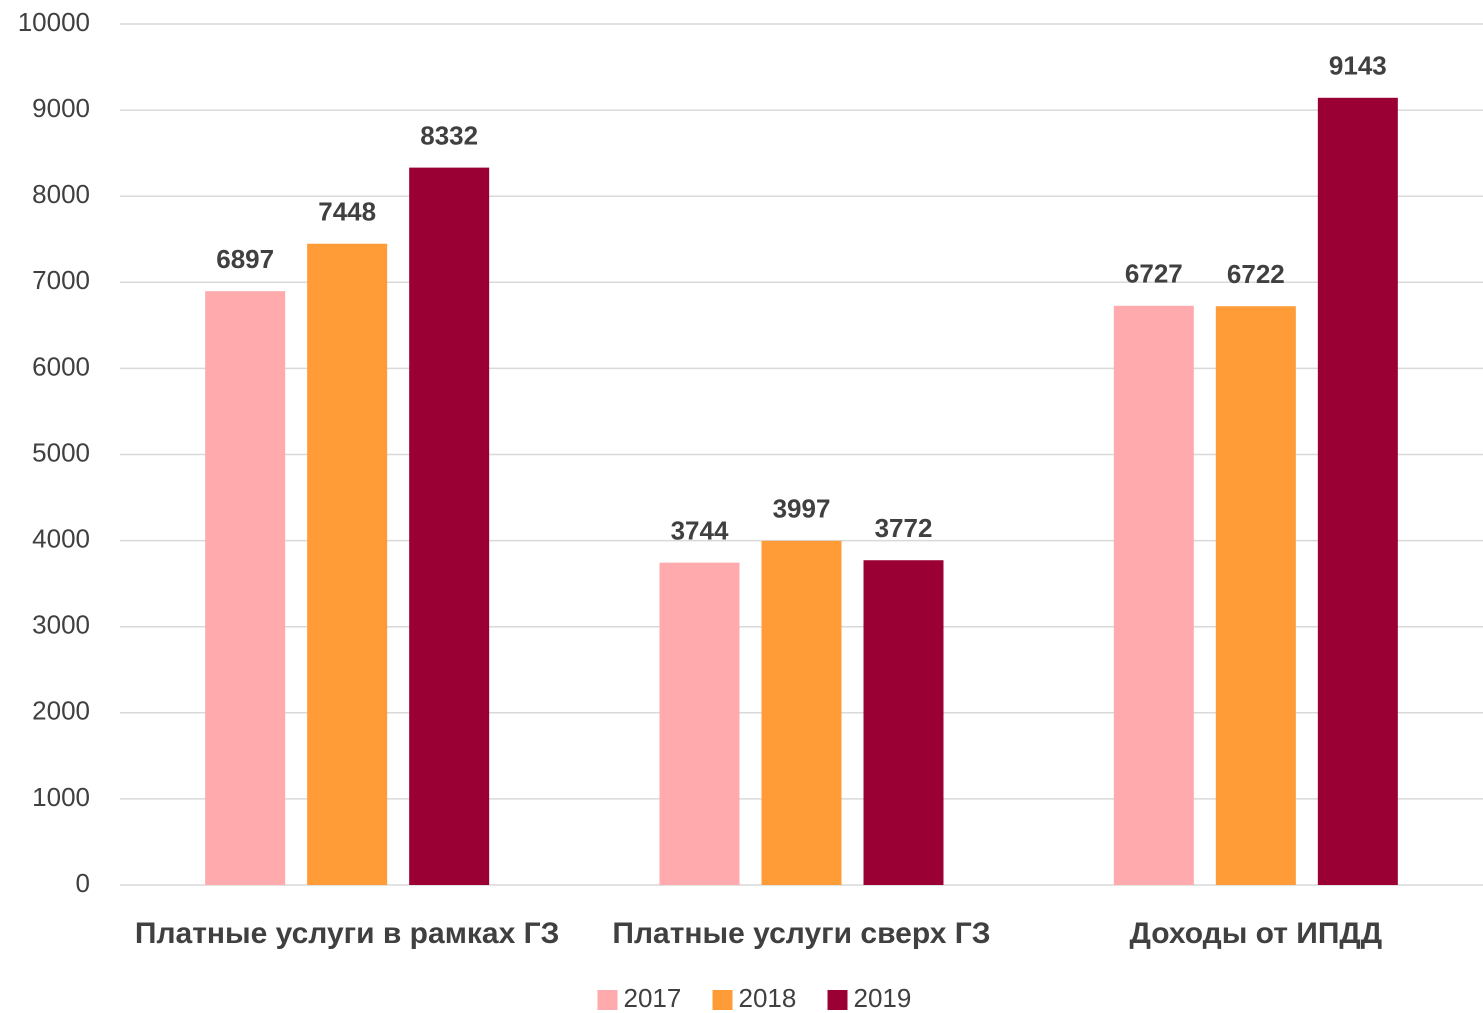  What do you see at coordinates (700, 531) in the screenshot?
I see `data-label: 3744` at bounding box center [700, 531].